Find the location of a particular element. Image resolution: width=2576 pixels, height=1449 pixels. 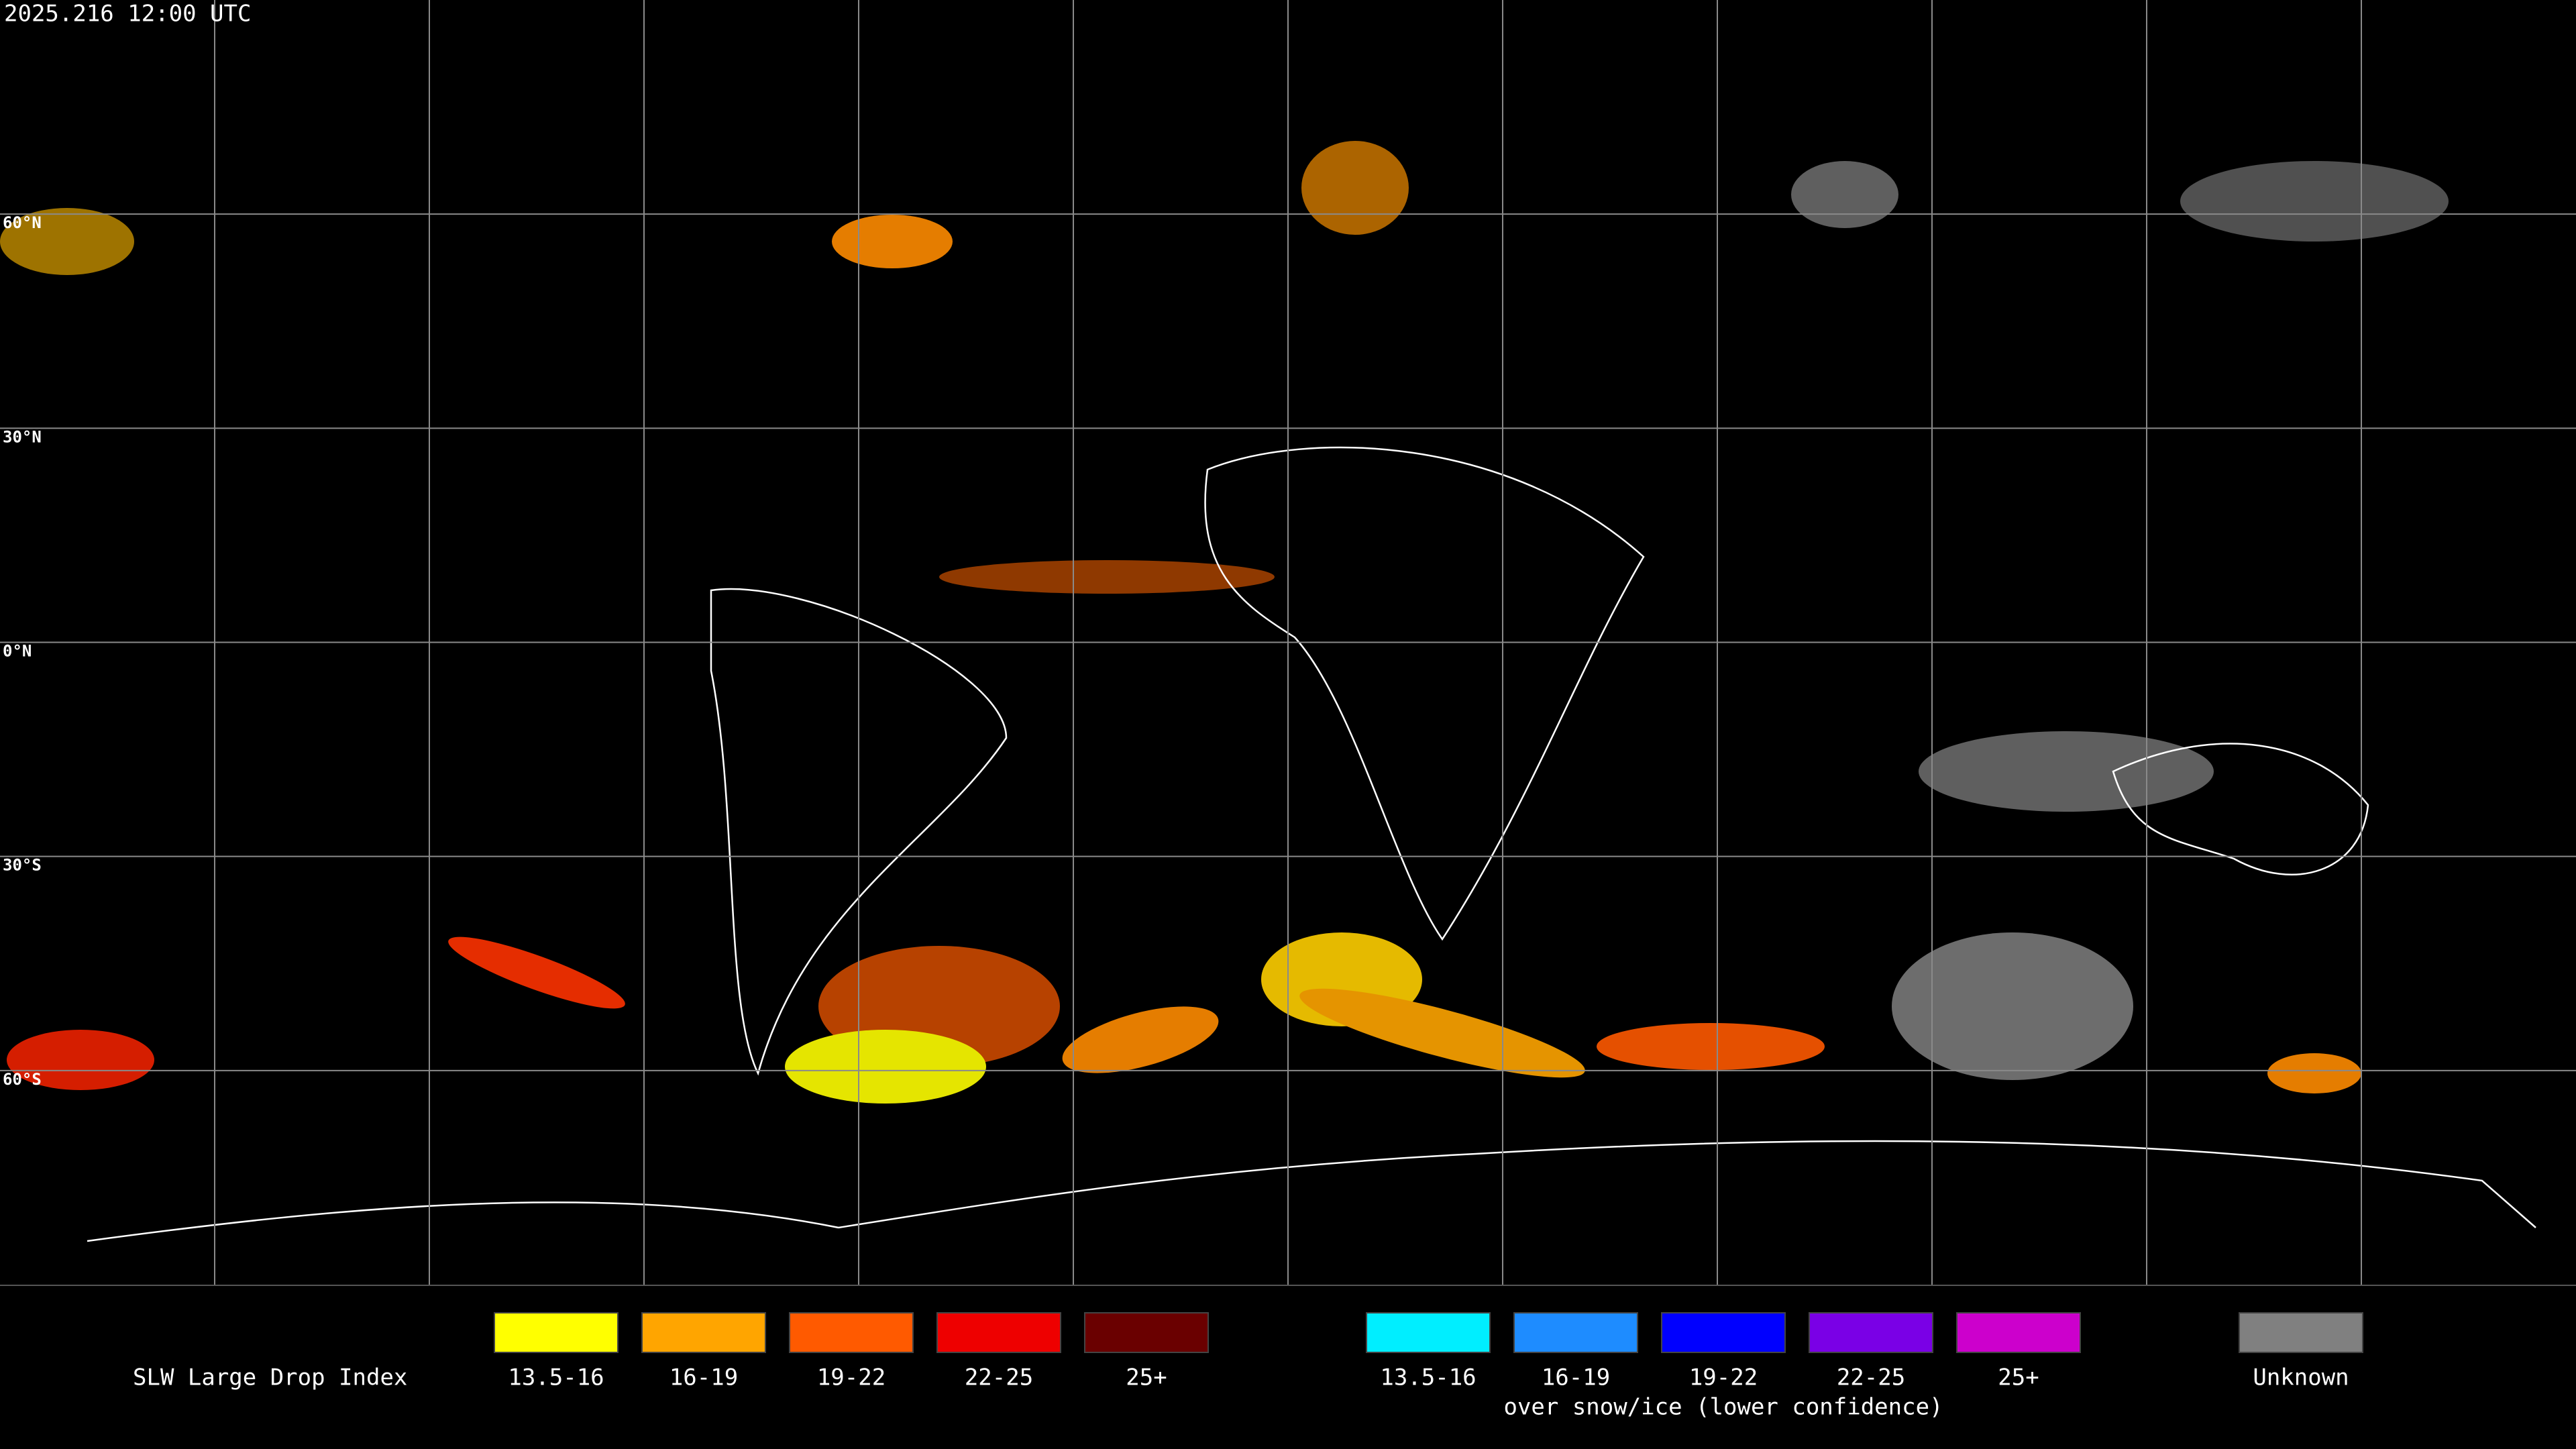

snow-swatch-label: 19-22 is located at coordinates (1723, 1377).